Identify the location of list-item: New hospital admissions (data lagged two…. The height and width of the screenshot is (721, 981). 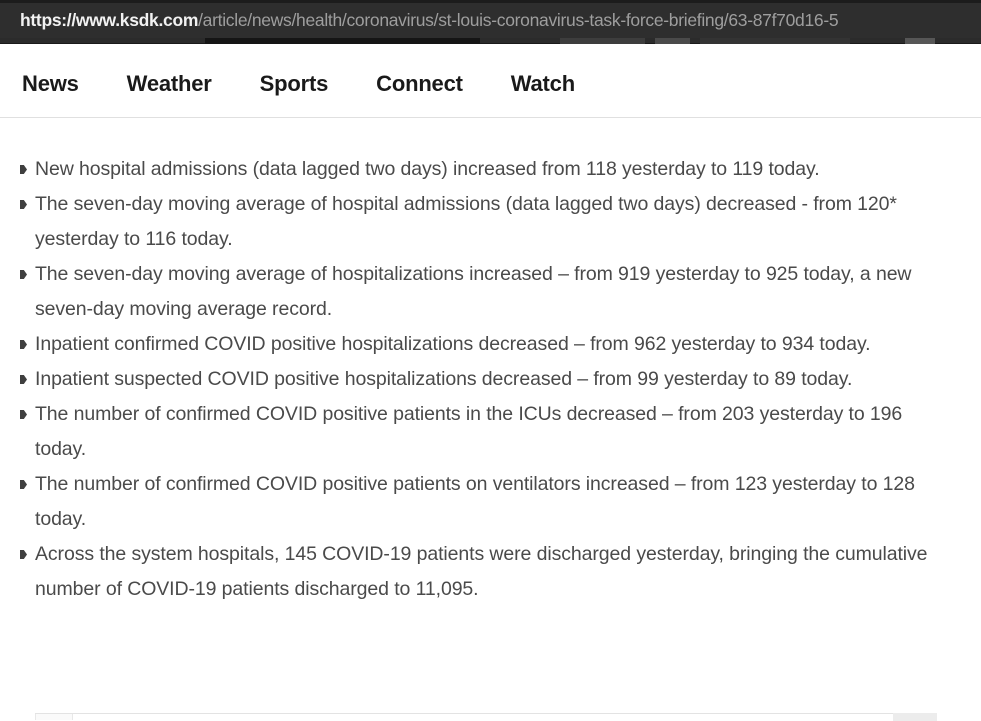
(468, 169).